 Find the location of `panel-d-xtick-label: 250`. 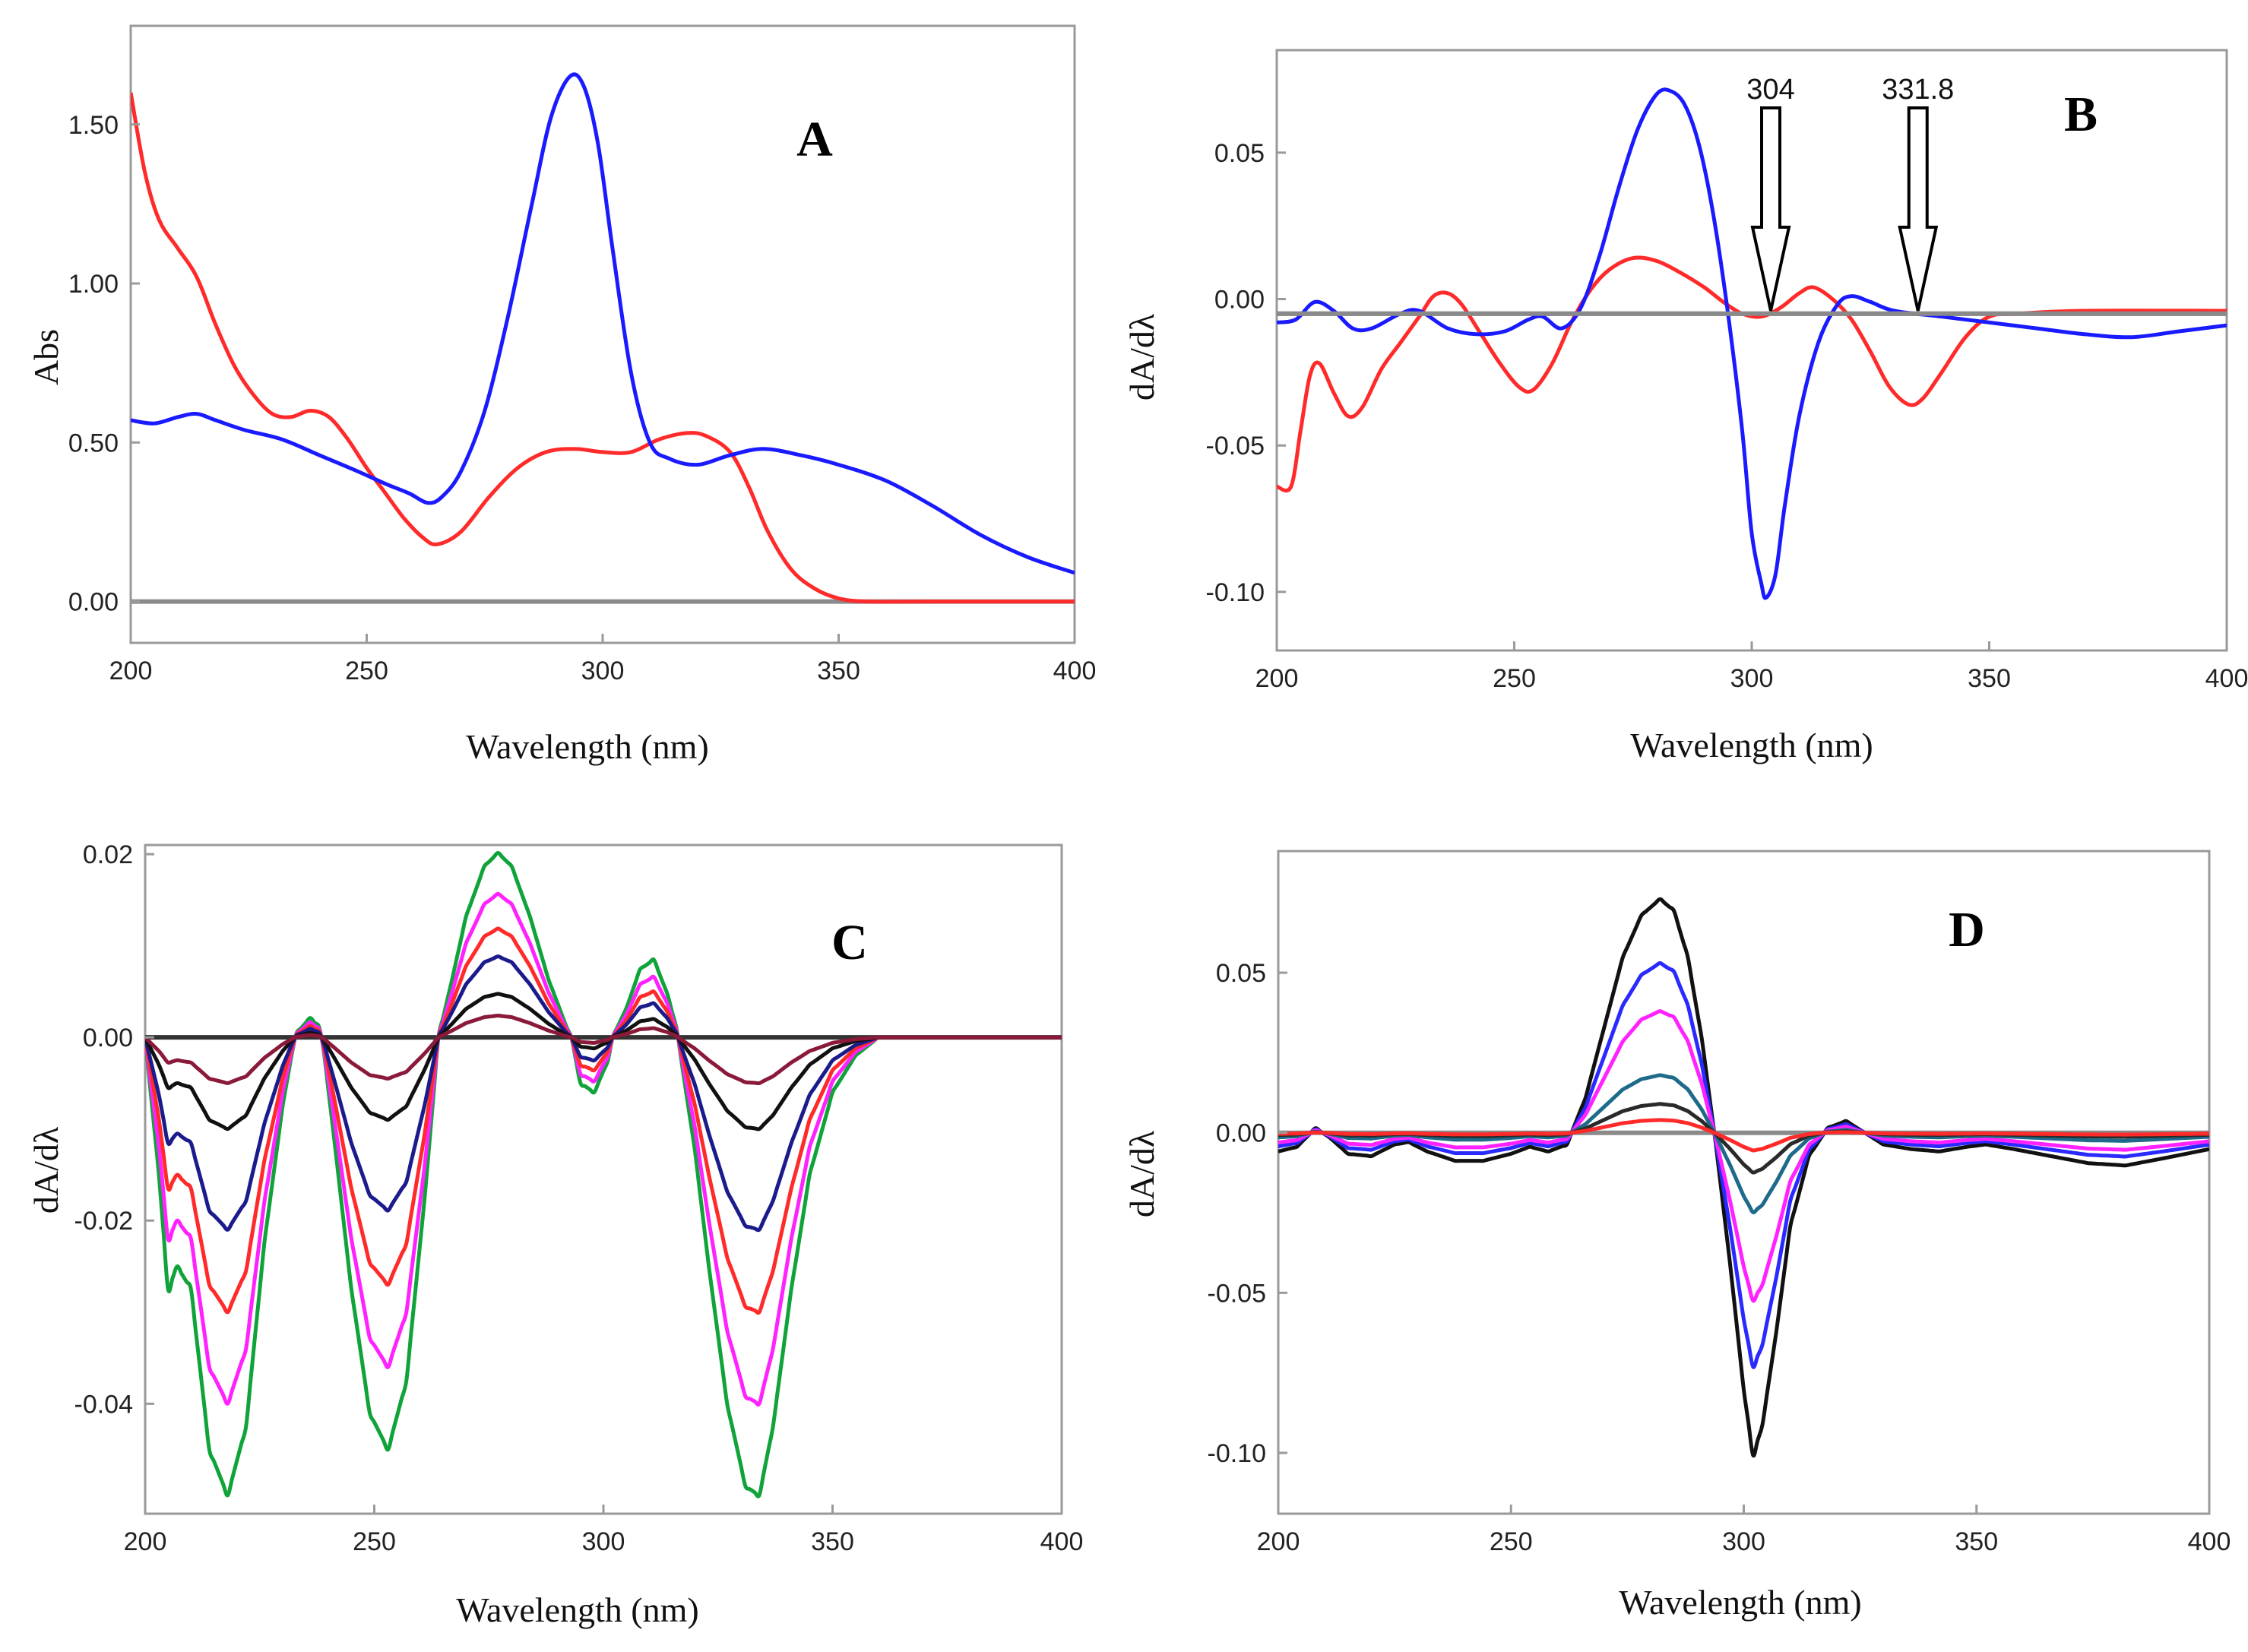

panel-d-xtick-label: 250 is located at coordinates (1512, 1541).